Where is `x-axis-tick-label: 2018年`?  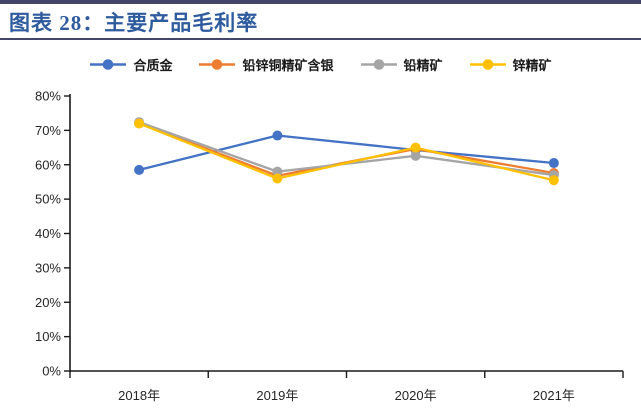
x-axis-tick-label: 2018年 is located at coordinates (139, 395).